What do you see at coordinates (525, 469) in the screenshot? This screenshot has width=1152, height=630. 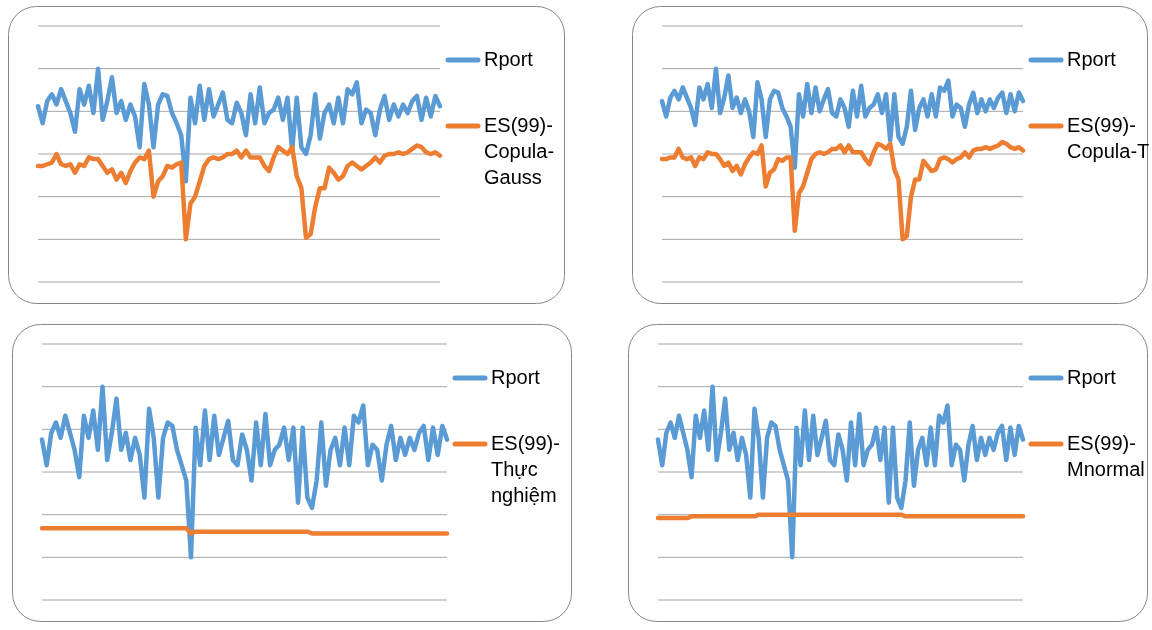 I see `legend-label: ES(99)-Thực nghiệm` at bounding box center [525, 469].